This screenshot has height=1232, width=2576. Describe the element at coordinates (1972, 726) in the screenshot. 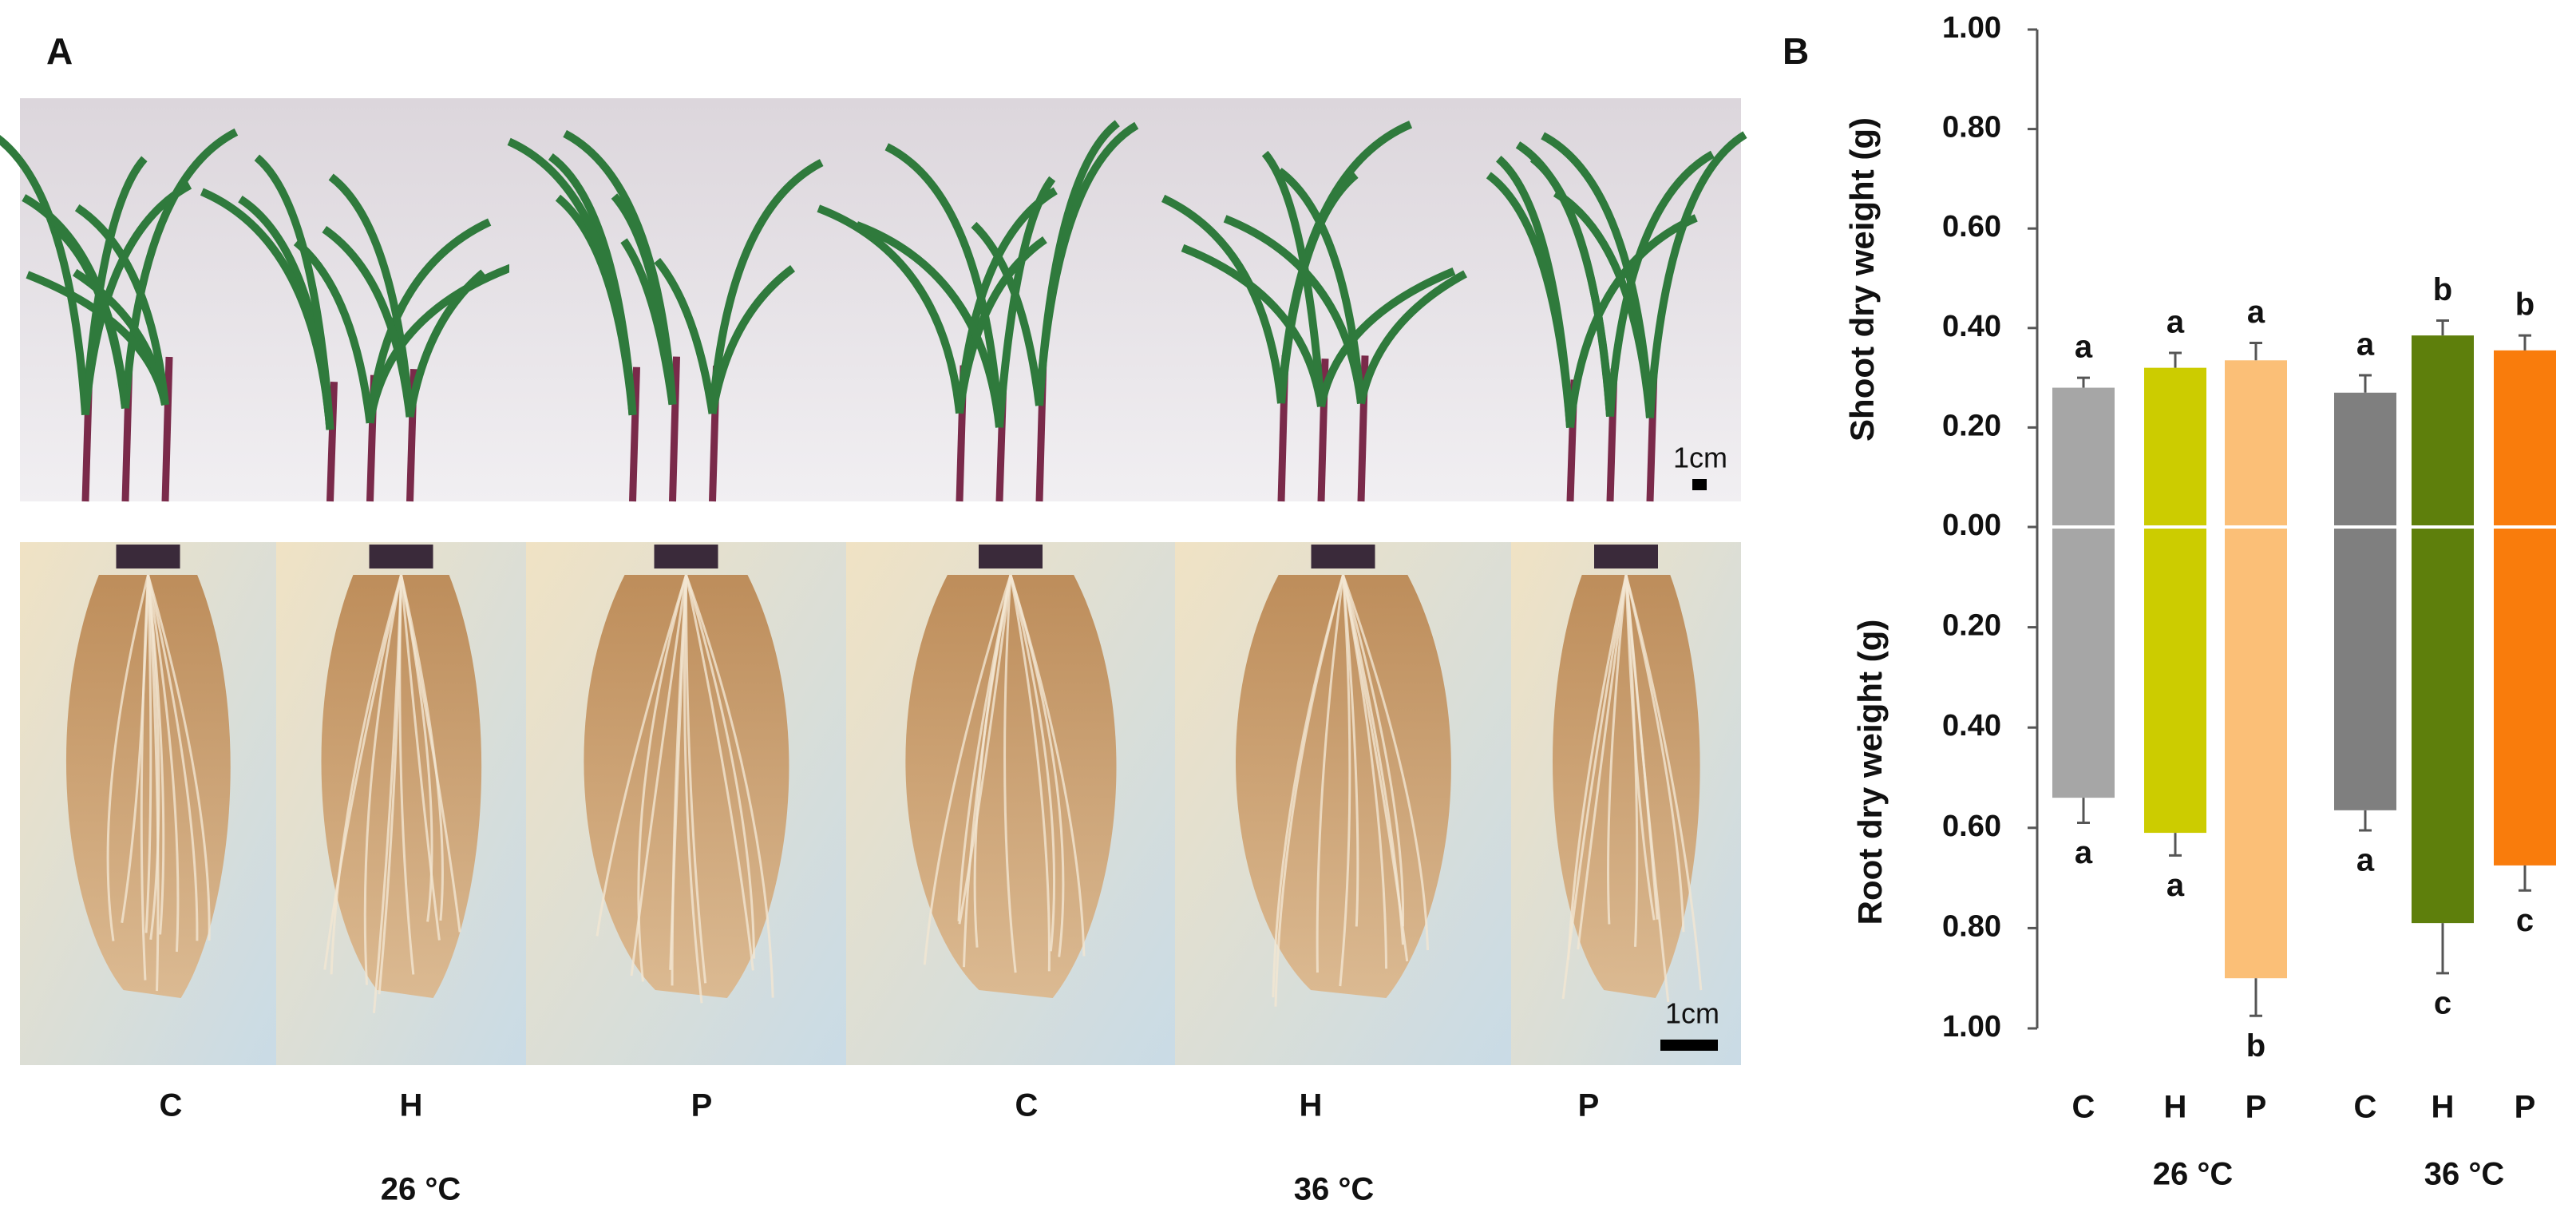

I see `y-tick-label: 0.40` at that location.